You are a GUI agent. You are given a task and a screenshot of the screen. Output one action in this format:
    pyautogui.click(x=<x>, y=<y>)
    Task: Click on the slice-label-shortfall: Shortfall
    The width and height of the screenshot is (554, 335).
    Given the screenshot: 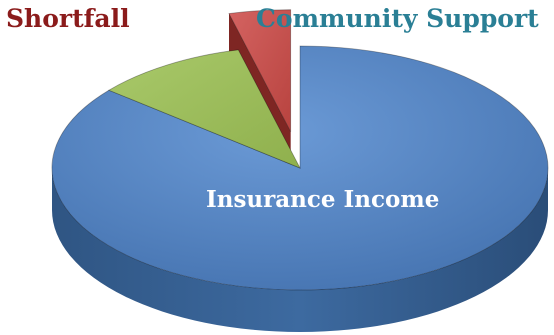 What is the action you would take?
    pyautogui.click(x=68, y=18)
    